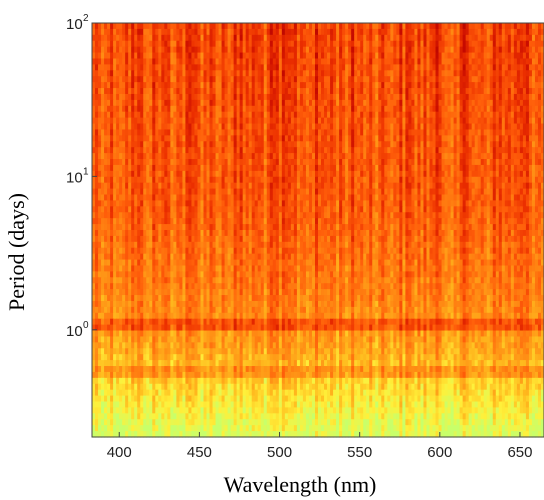  Describe the element at coordinates (16, 252) in the screenshot. I see `y-axis-label: Period (days)` at that location.